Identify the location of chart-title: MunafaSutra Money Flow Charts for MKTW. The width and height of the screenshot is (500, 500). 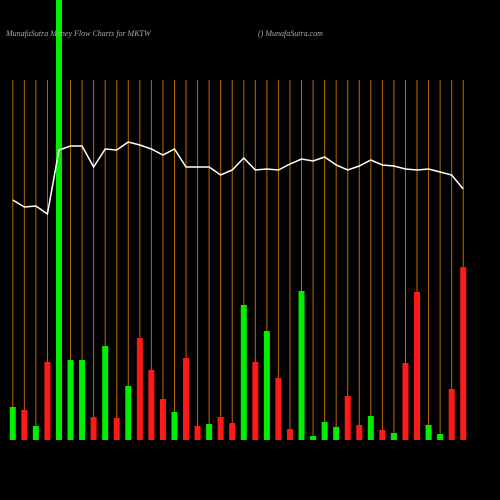
(78, 33).